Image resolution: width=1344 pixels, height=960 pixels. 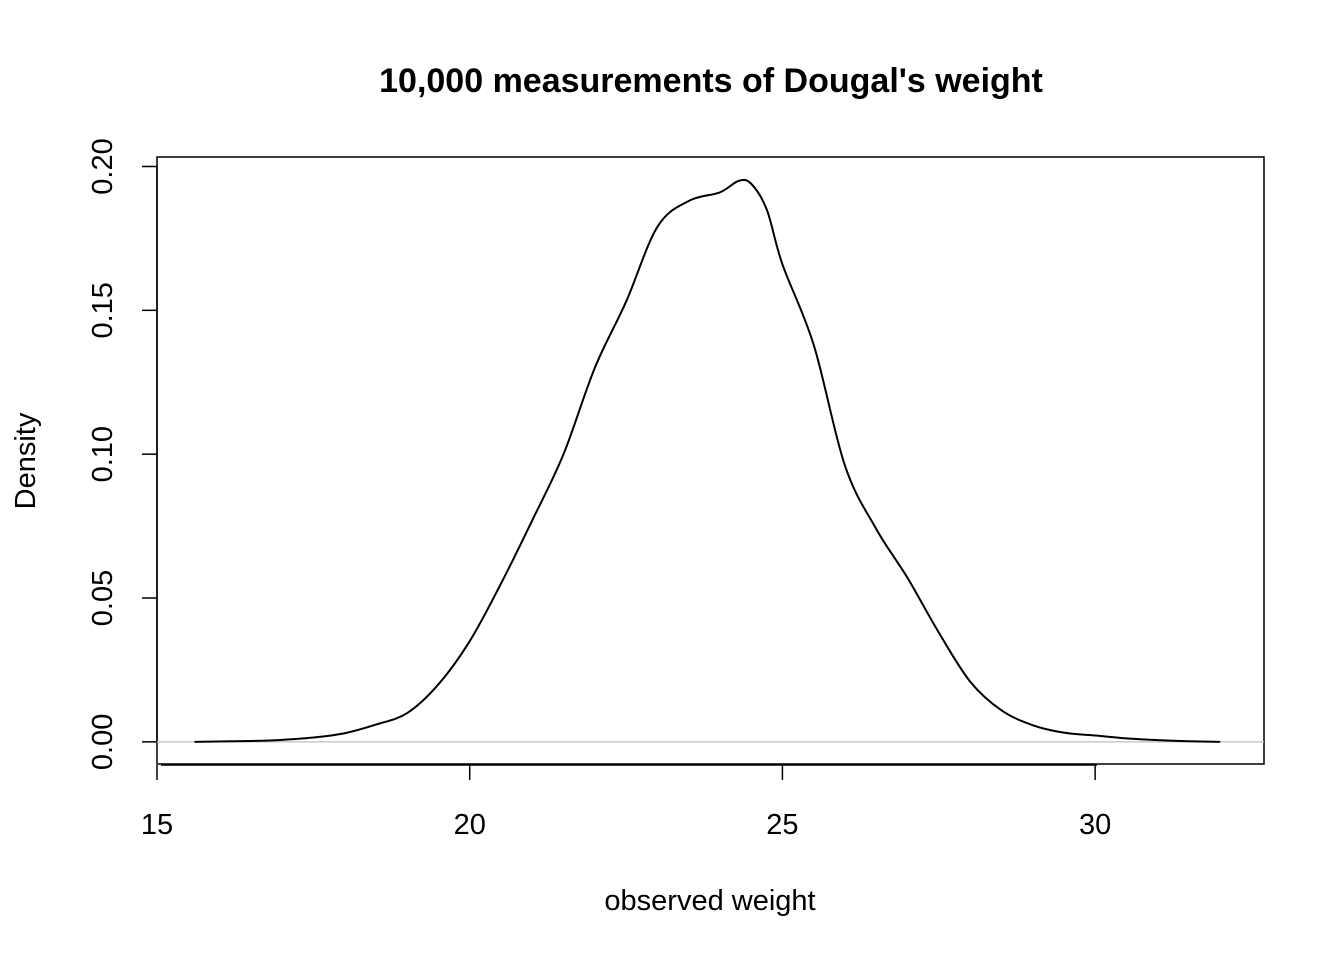 I want to click on y-axis-label: Density, so click(x=26, y=460).